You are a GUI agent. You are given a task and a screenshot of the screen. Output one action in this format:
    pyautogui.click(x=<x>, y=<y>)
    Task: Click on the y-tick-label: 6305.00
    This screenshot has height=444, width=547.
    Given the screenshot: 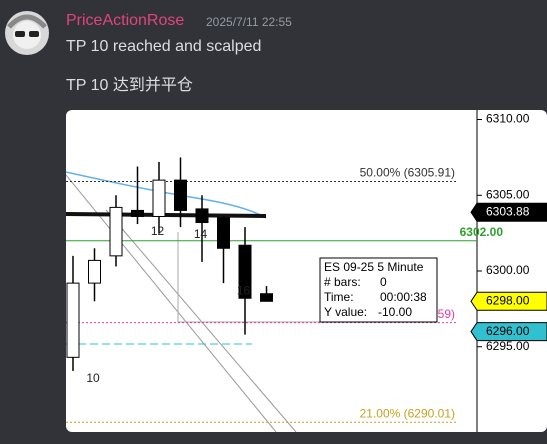 What is the action you would take?
    pyautogui.click(x=508, y=194)
    